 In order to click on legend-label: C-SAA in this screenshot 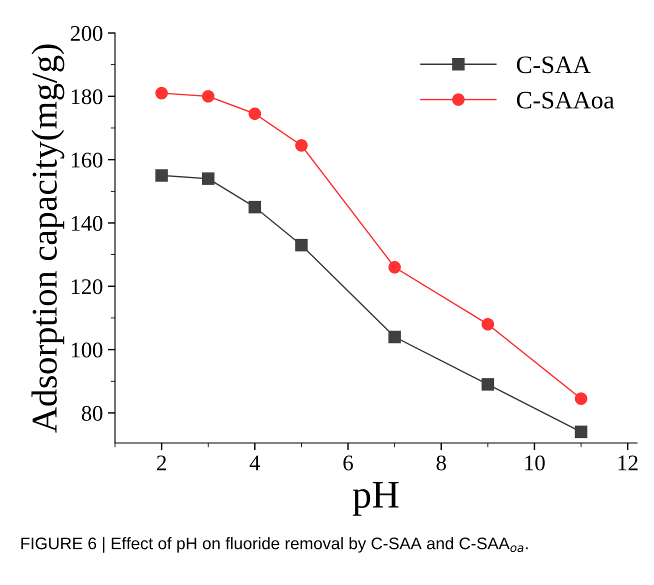, I will do `click(553, 65)`.